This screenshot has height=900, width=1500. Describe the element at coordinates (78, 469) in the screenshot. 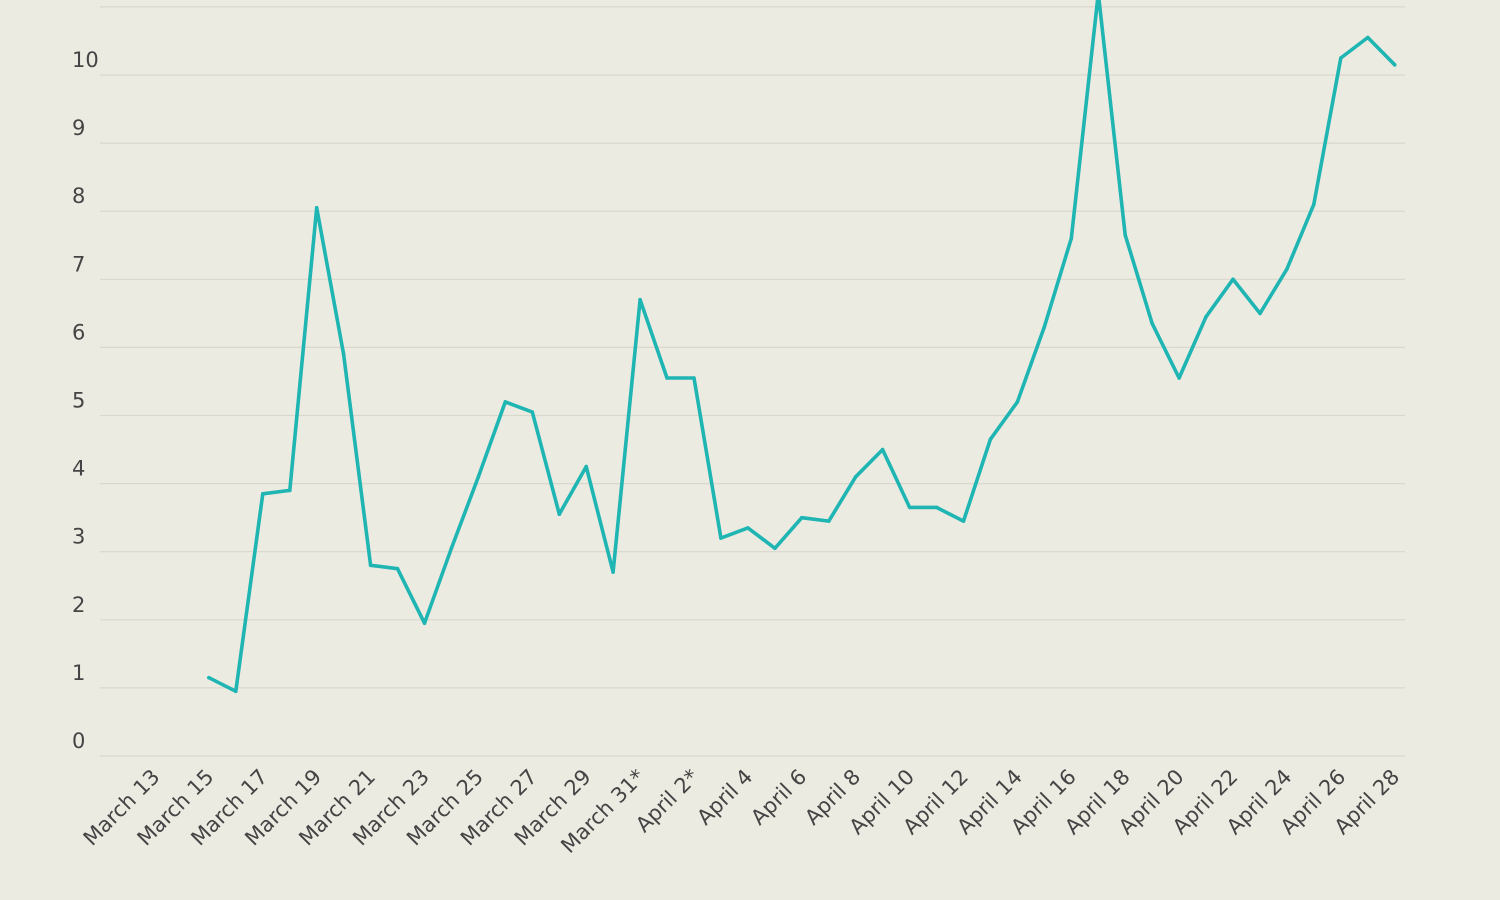

I see `y-tick-label: 4` at that location.